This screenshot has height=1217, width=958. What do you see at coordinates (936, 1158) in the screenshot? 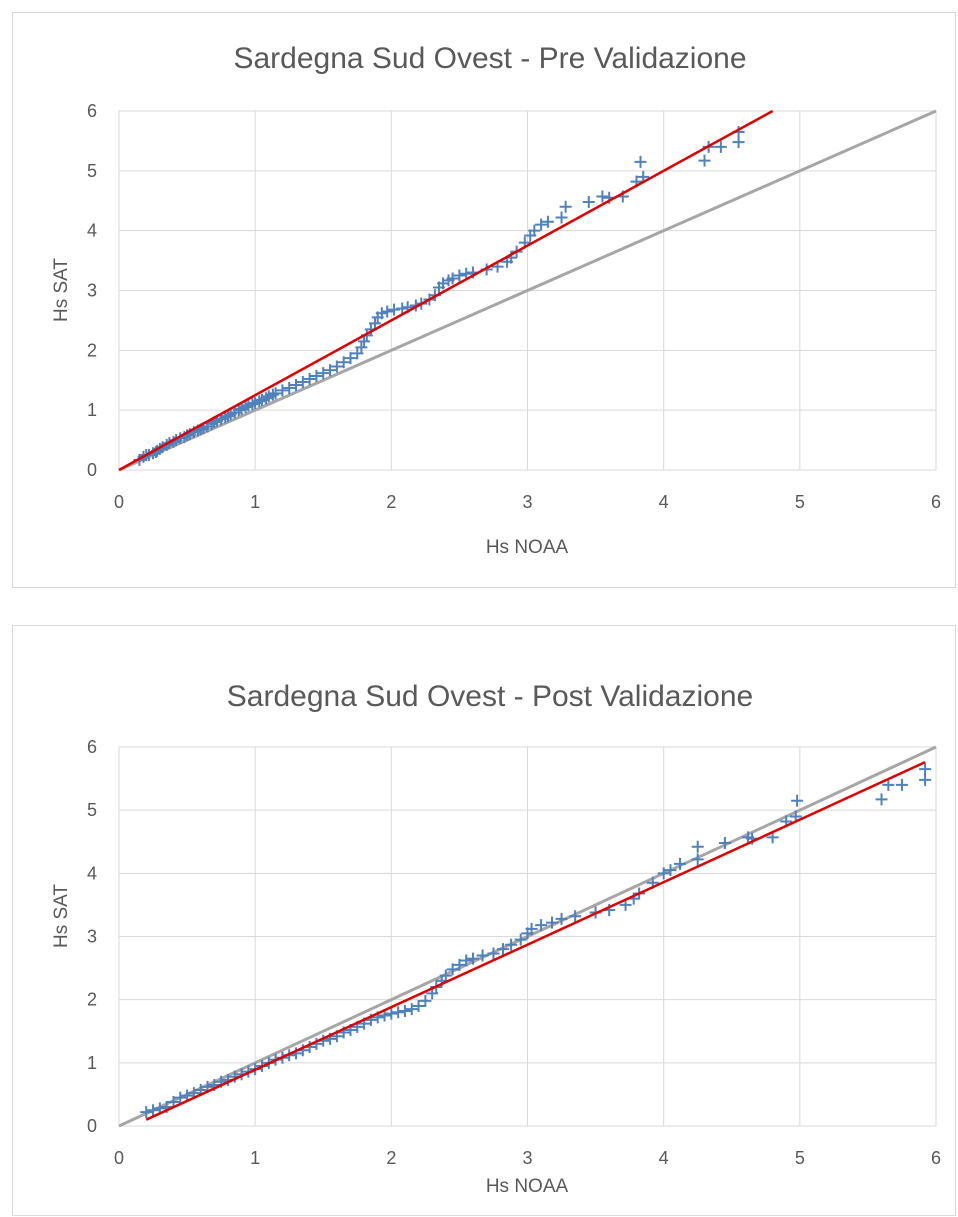
I see `x-tick-label: 6` at bounding box center [936, 1158].